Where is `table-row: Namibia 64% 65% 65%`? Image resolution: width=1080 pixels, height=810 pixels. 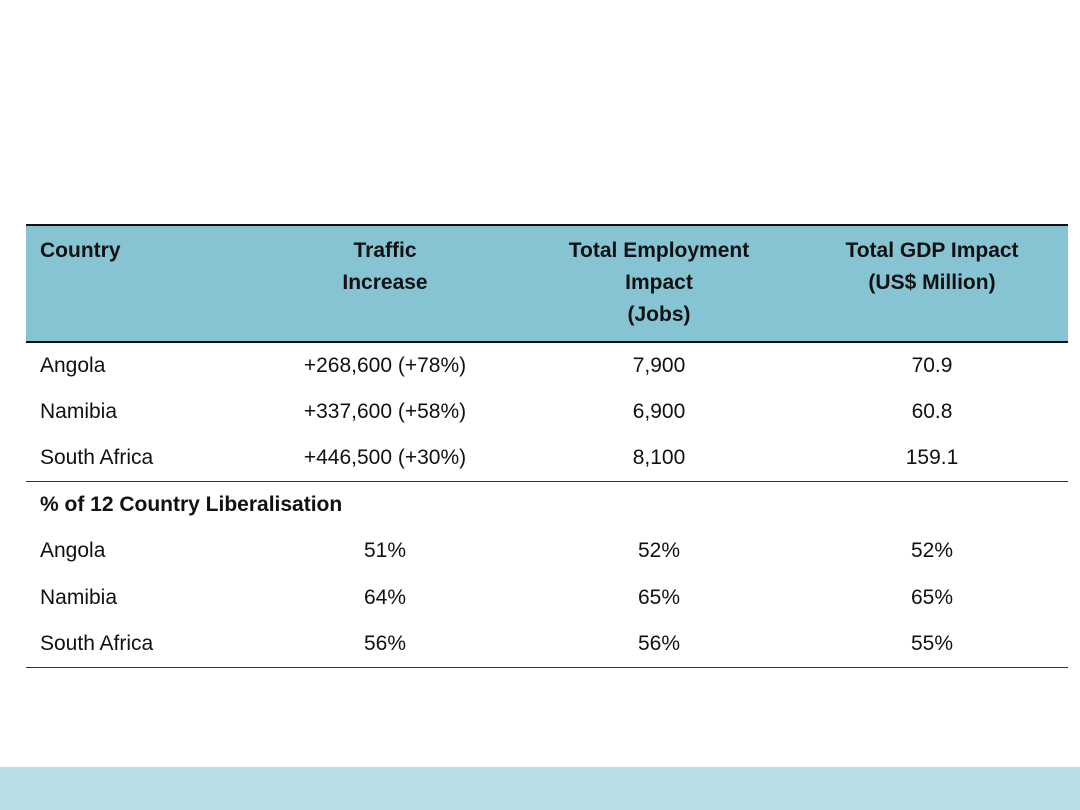
table-row: Namibia 64% 65% 65% is located at coordinates (547, 598).